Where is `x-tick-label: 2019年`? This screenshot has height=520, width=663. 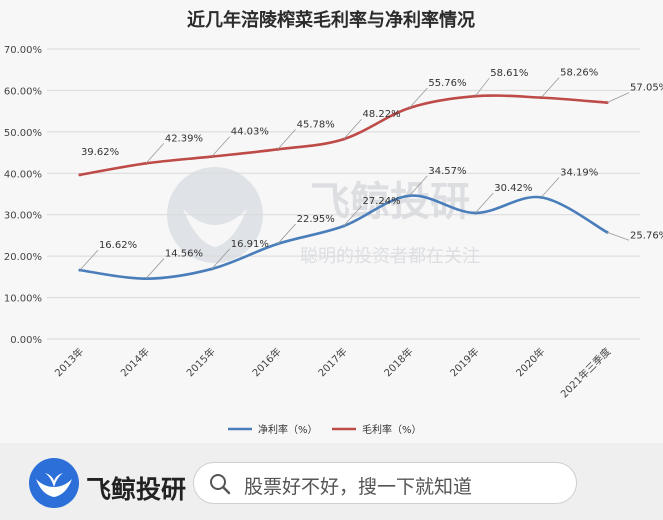 x-tick-label: 2019年 is located at coordinates (464, 362).